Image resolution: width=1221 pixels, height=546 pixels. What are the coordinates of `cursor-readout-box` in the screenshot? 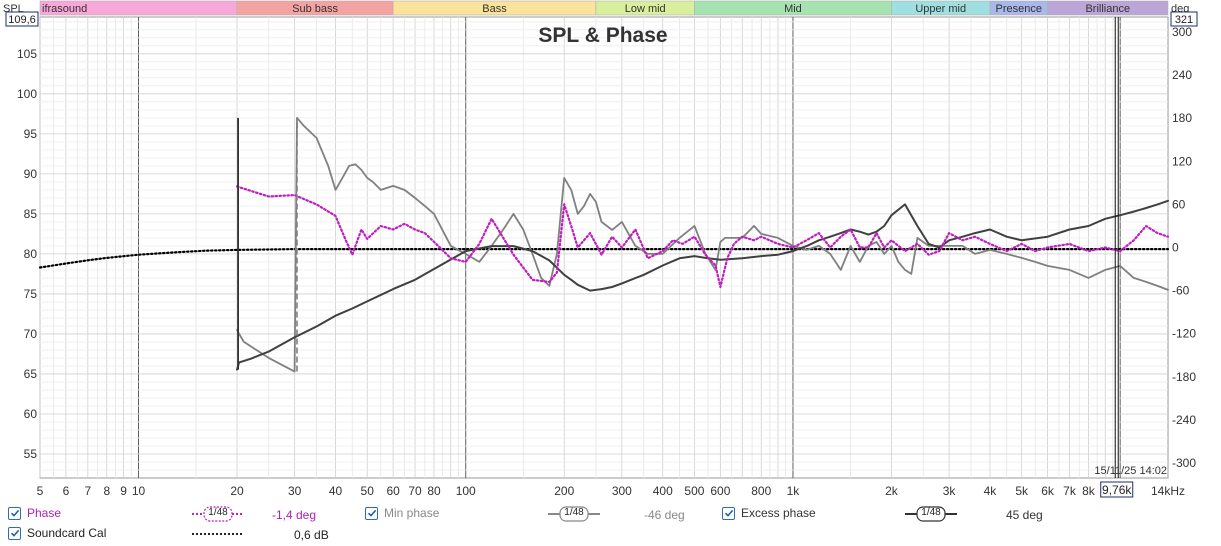 It's located at (1117, 489).